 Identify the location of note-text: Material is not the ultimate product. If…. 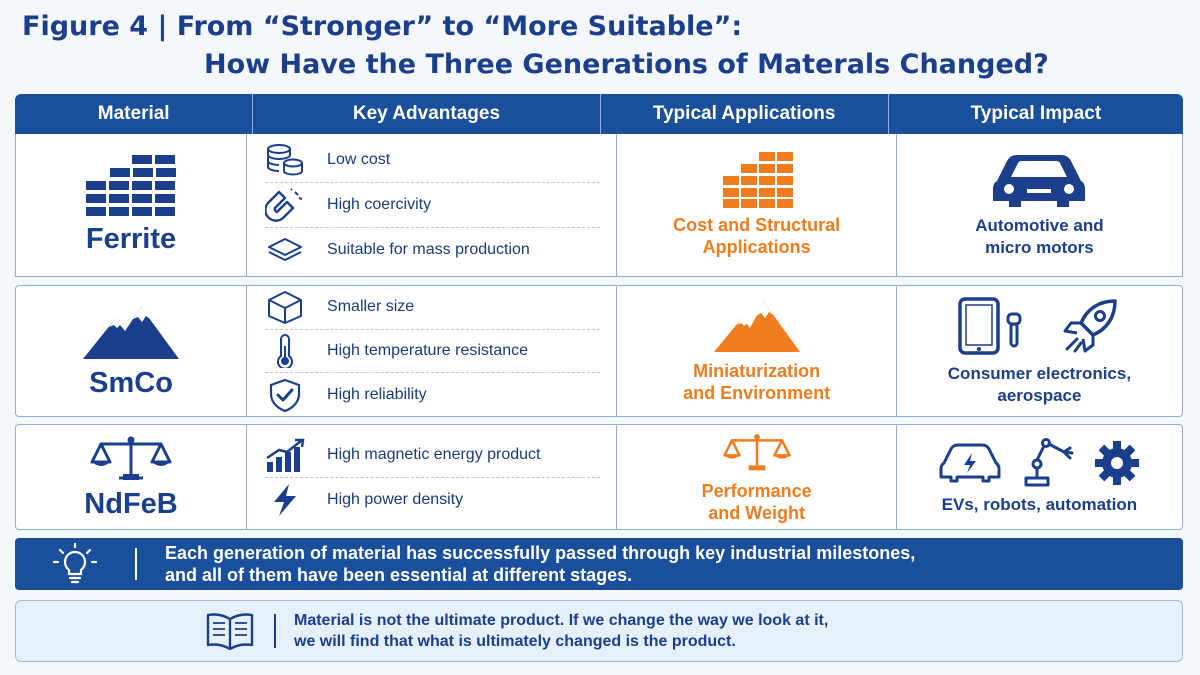
(561, 631).